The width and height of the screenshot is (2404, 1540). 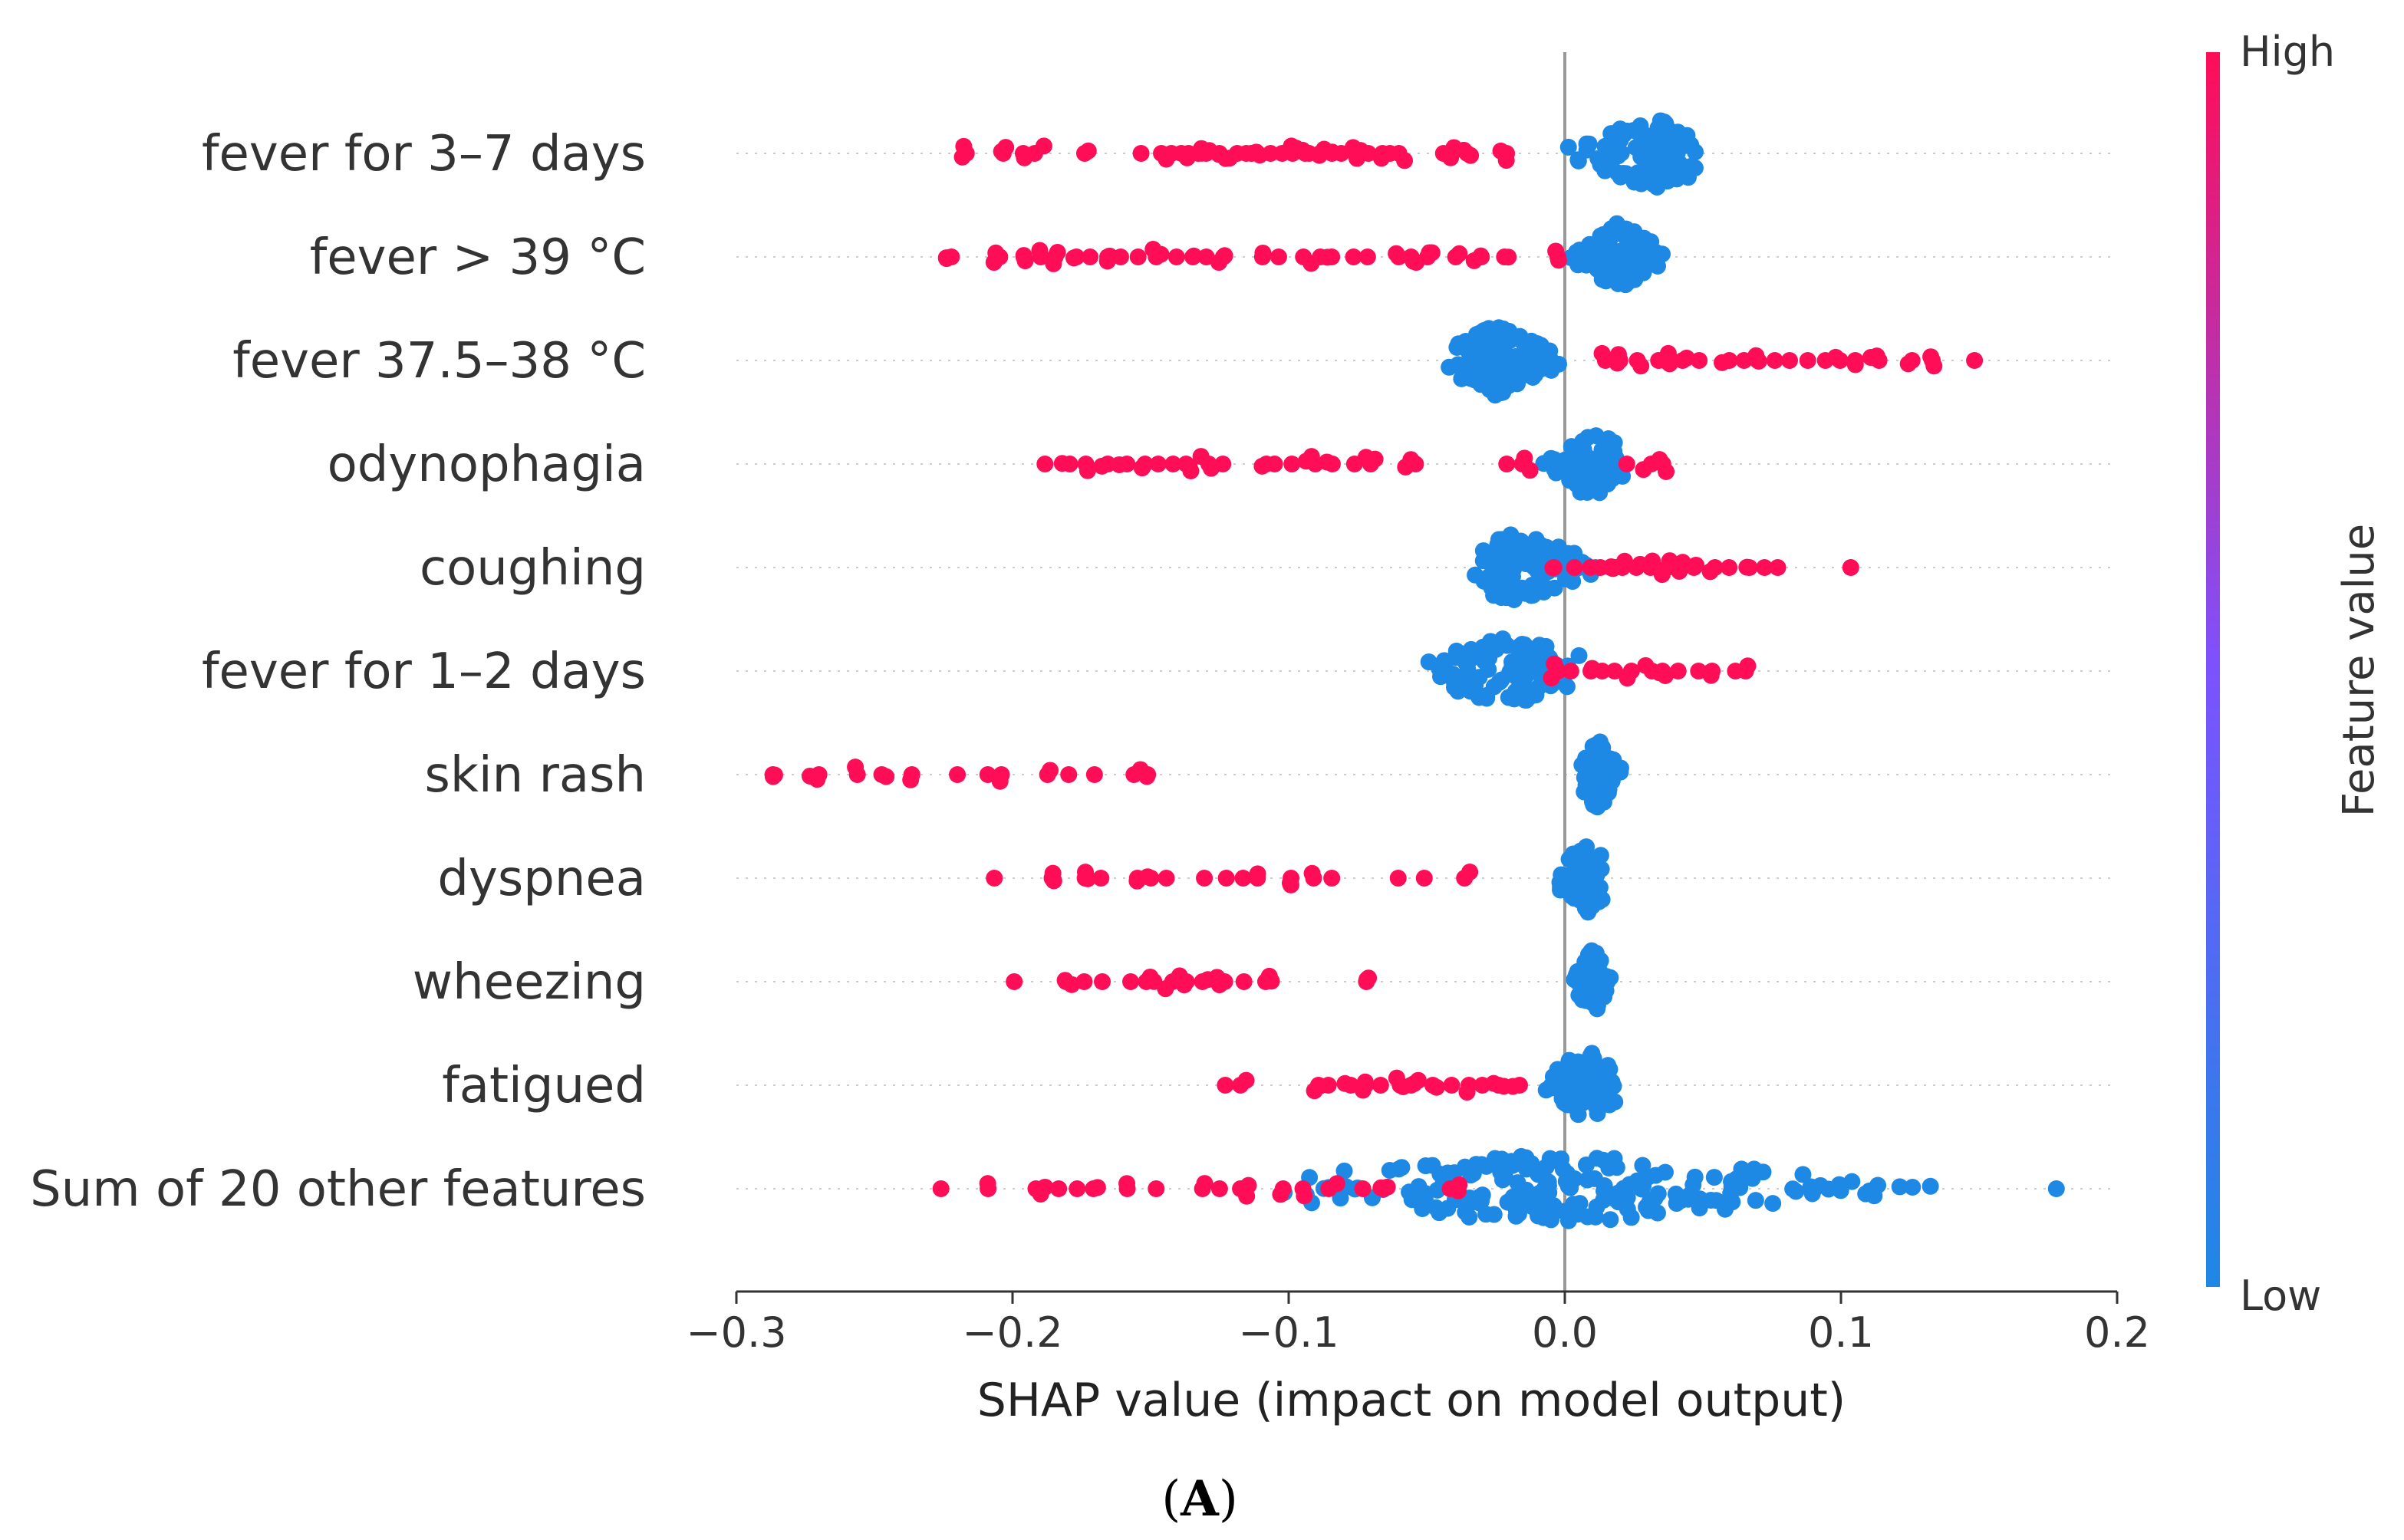 What do you see at coordinates (424, 671) in the screenshot?
I see `feature-label: fever for 1–2 days` at bounding box center [424, 671].